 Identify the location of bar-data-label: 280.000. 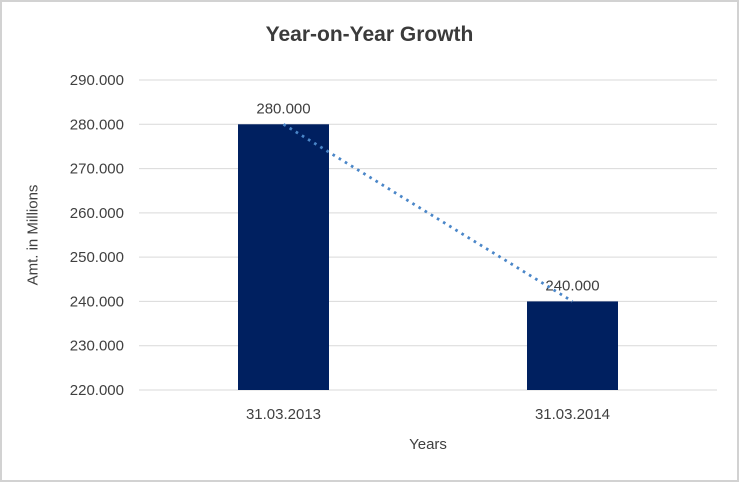
(283, 108).